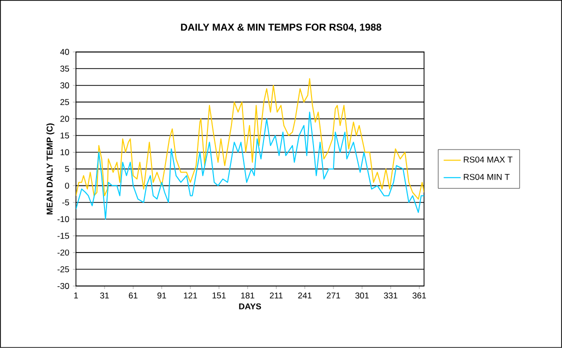 The image size is (562, 348). Describe the element at coordinates (191, 295) in the screenshot. I see `x-tick-label: 121` at that location.